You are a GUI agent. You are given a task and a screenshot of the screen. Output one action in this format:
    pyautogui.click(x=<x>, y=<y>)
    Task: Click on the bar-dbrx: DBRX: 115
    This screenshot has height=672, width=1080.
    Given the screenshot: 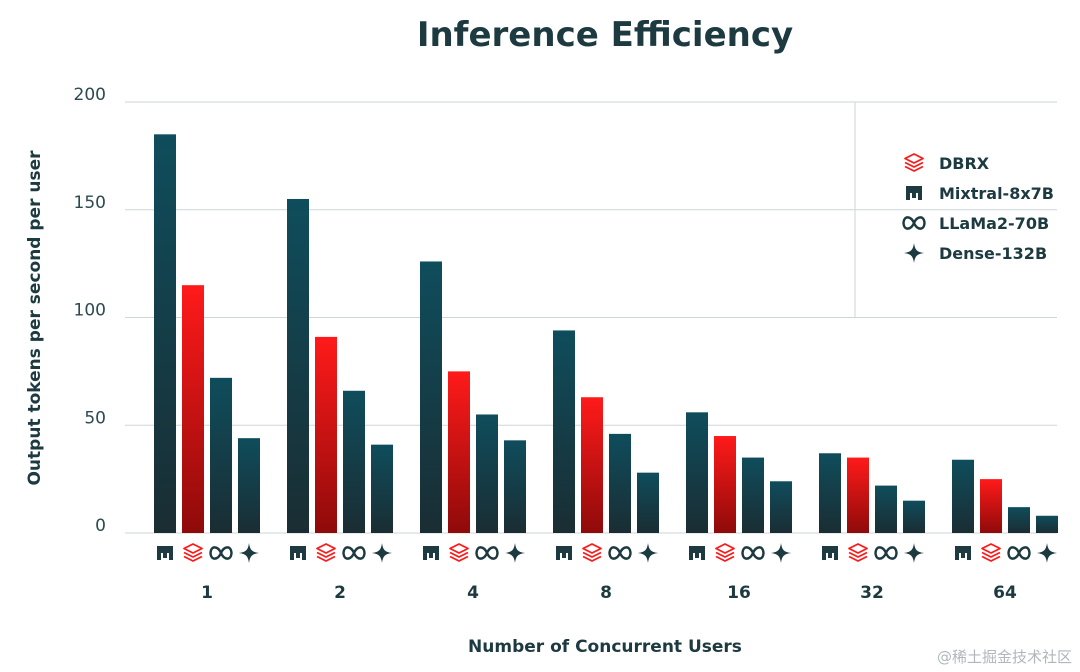 What is the action you would take?
    pyautogui.click(x=193, y=409)
    